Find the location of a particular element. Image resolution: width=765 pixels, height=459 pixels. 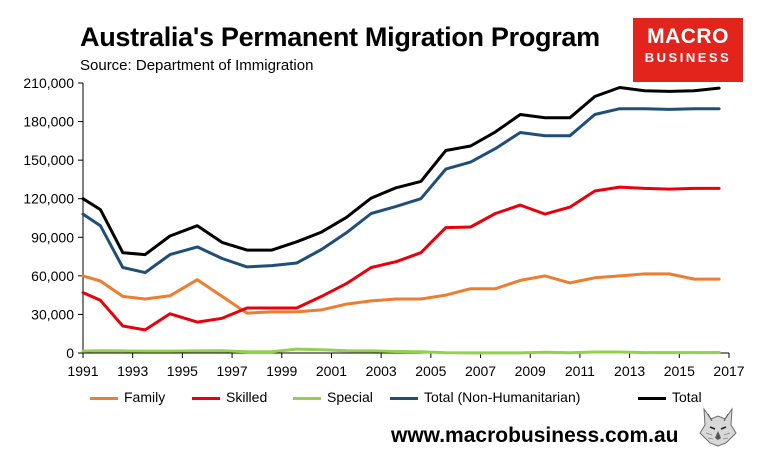

legend-label: Special is located at coordinates (350, 397).